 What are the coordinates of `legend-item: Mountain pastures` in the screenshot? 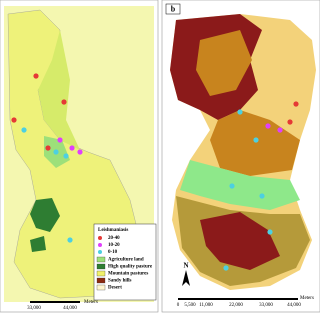 It's located at (128, 274).